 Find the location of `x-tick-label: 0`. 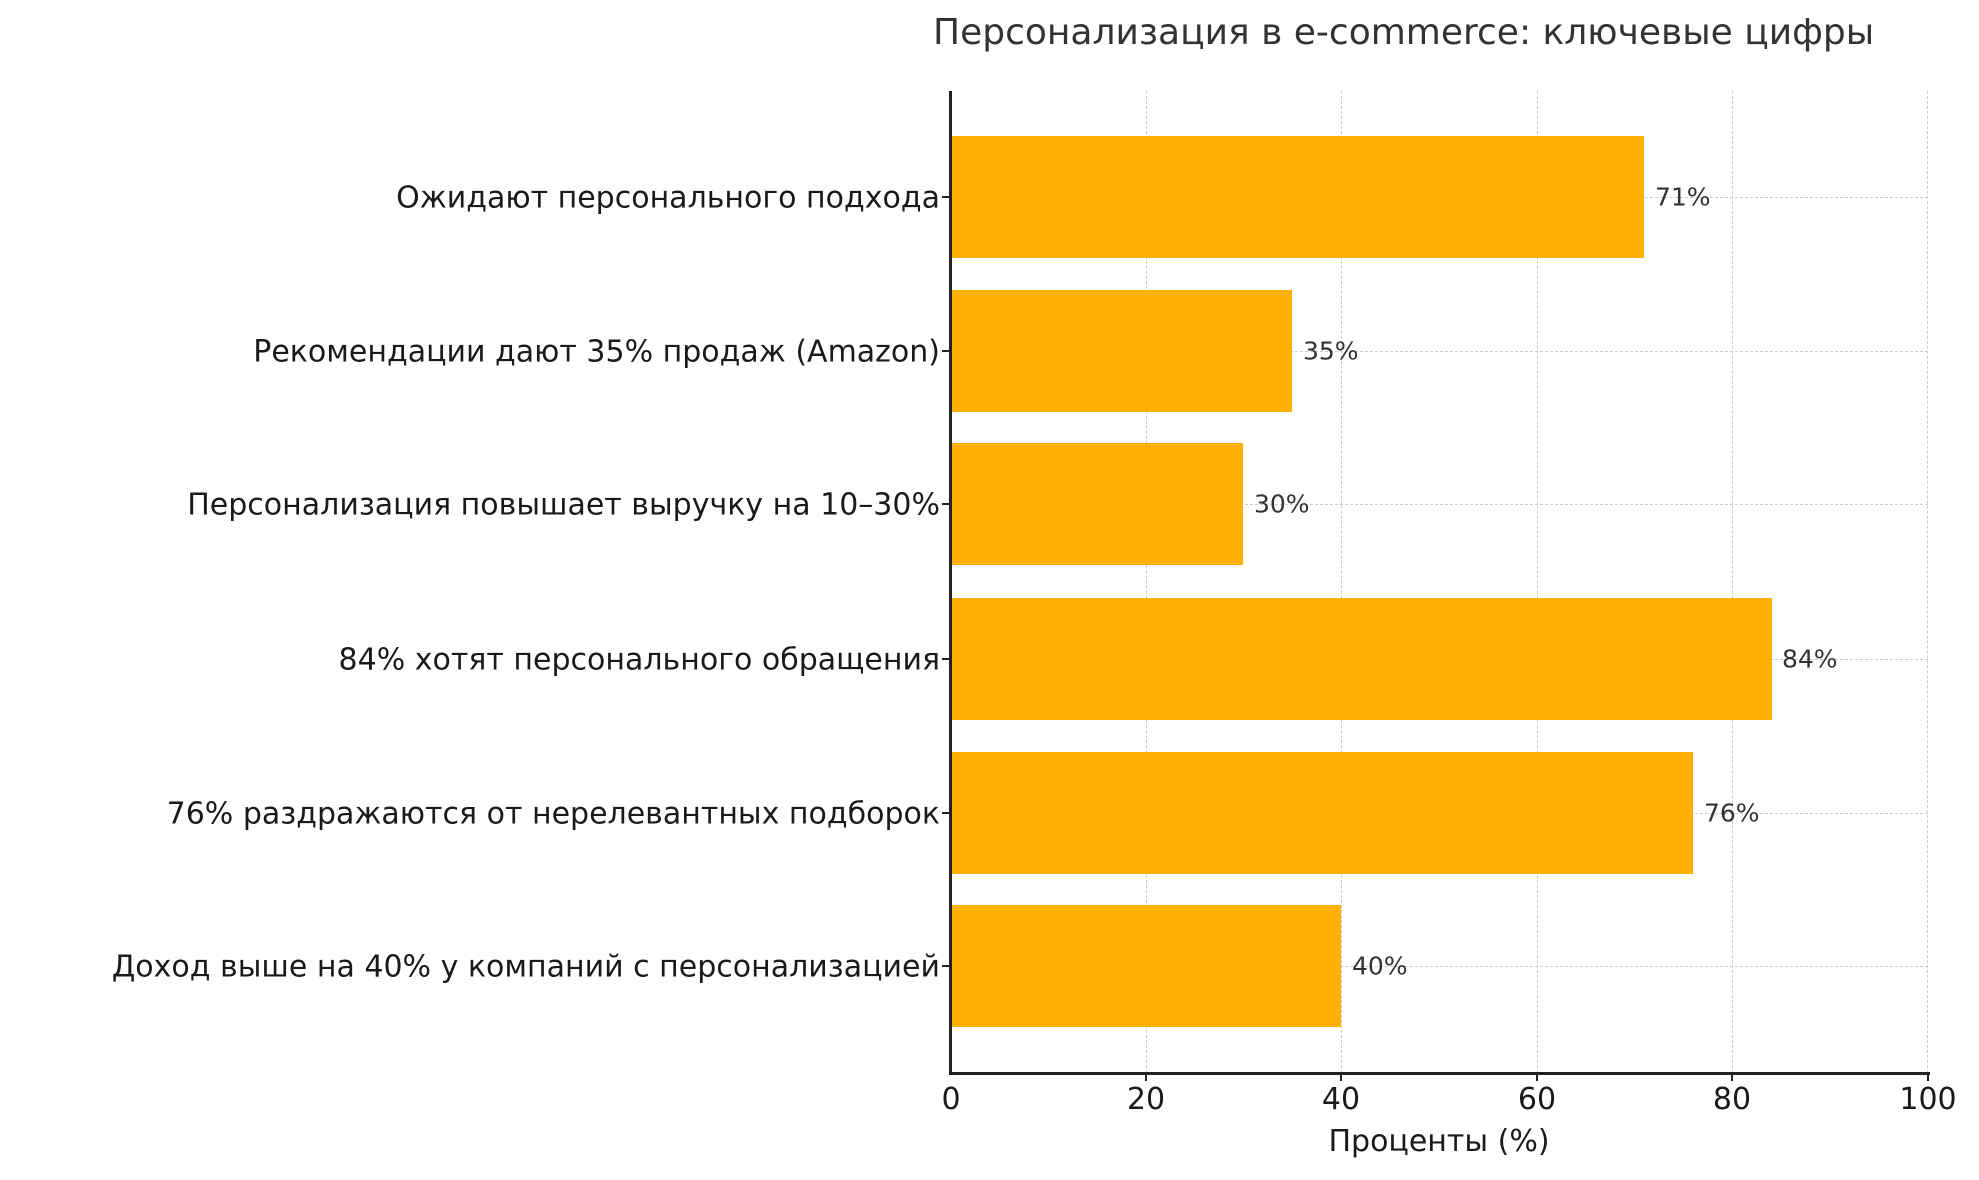

x-tick-label: 0 is located at coordinates (951, 1099).